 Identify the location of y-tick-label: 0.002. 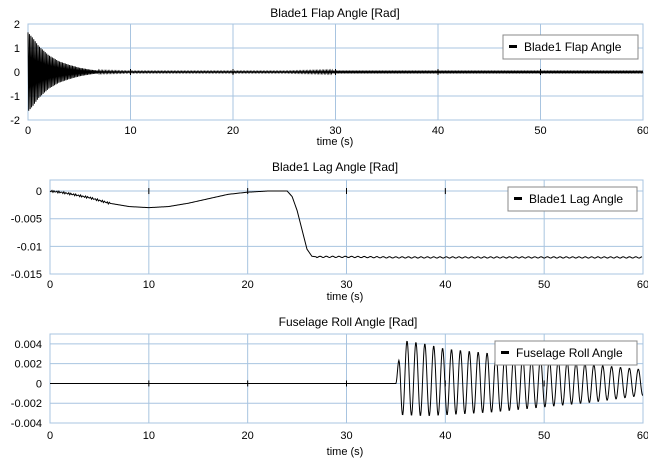
(28, 365).